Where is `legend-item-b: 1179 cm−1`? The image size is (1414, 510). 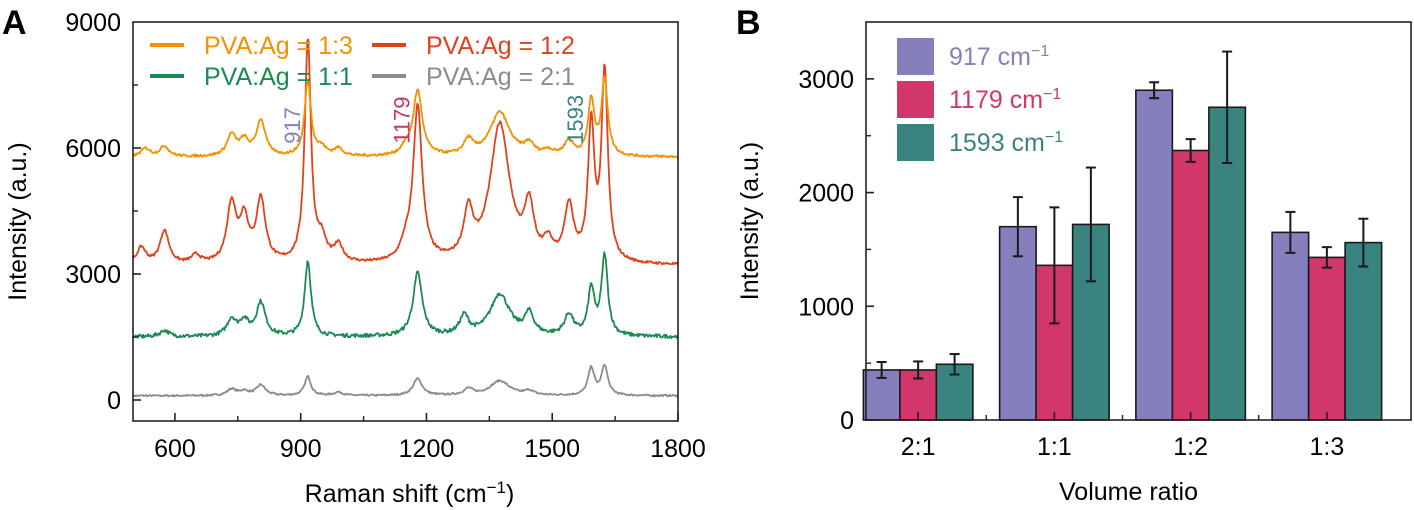 legend-item-b: 1179 cm−1 is located at coordinates (979, 99).